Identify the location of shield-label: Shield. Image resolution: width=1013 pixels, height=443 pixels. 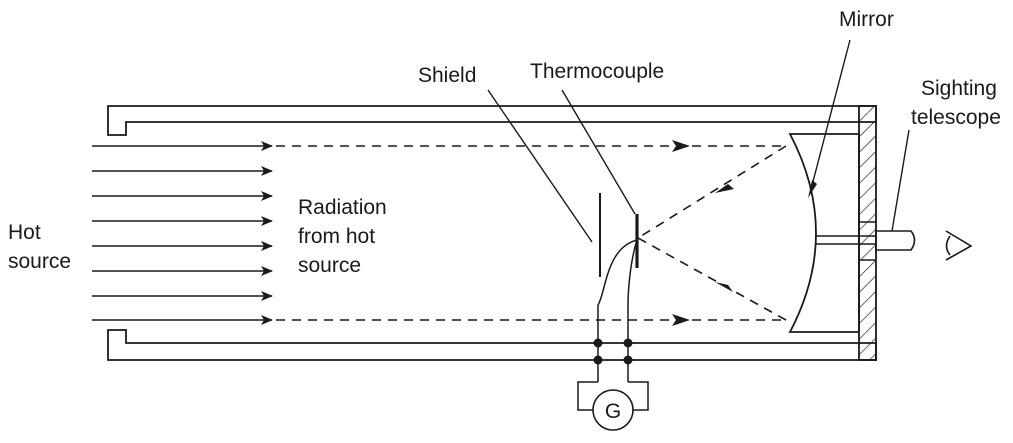
(447, 75).